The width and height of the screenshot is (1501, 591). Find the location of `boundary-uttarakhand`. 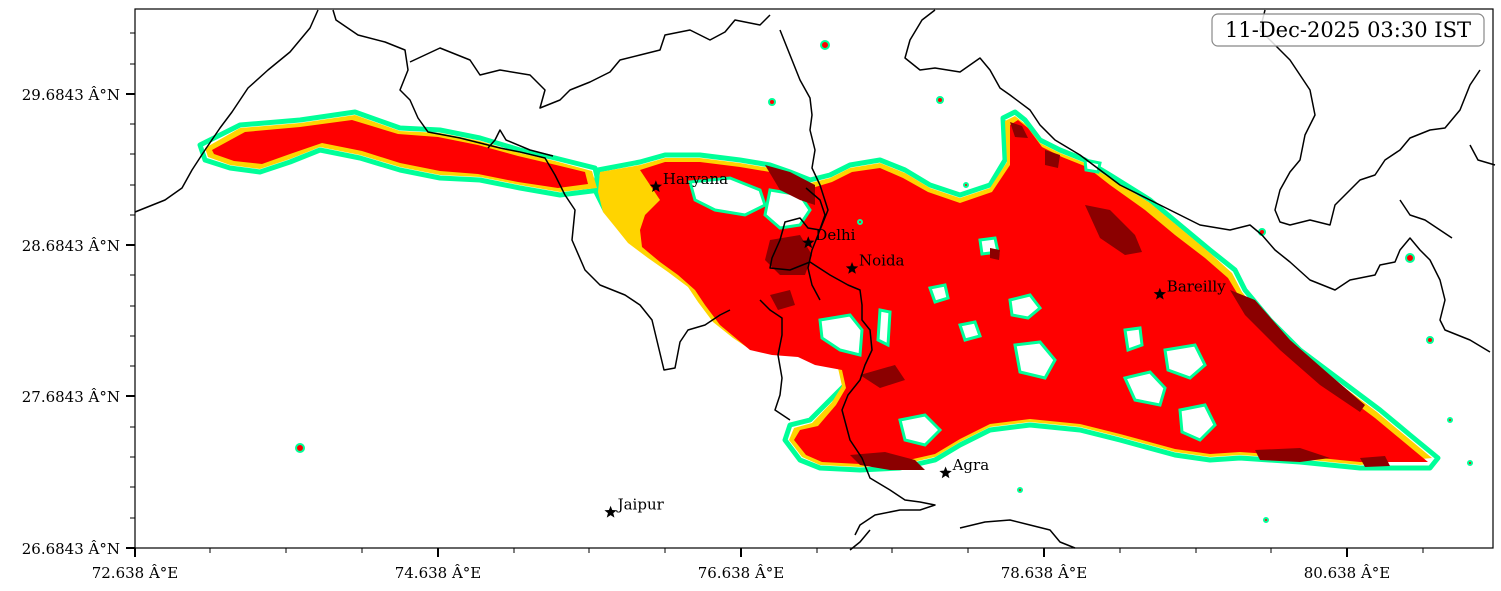

boundary-uttarakhand is located at coordinates (590, 61).